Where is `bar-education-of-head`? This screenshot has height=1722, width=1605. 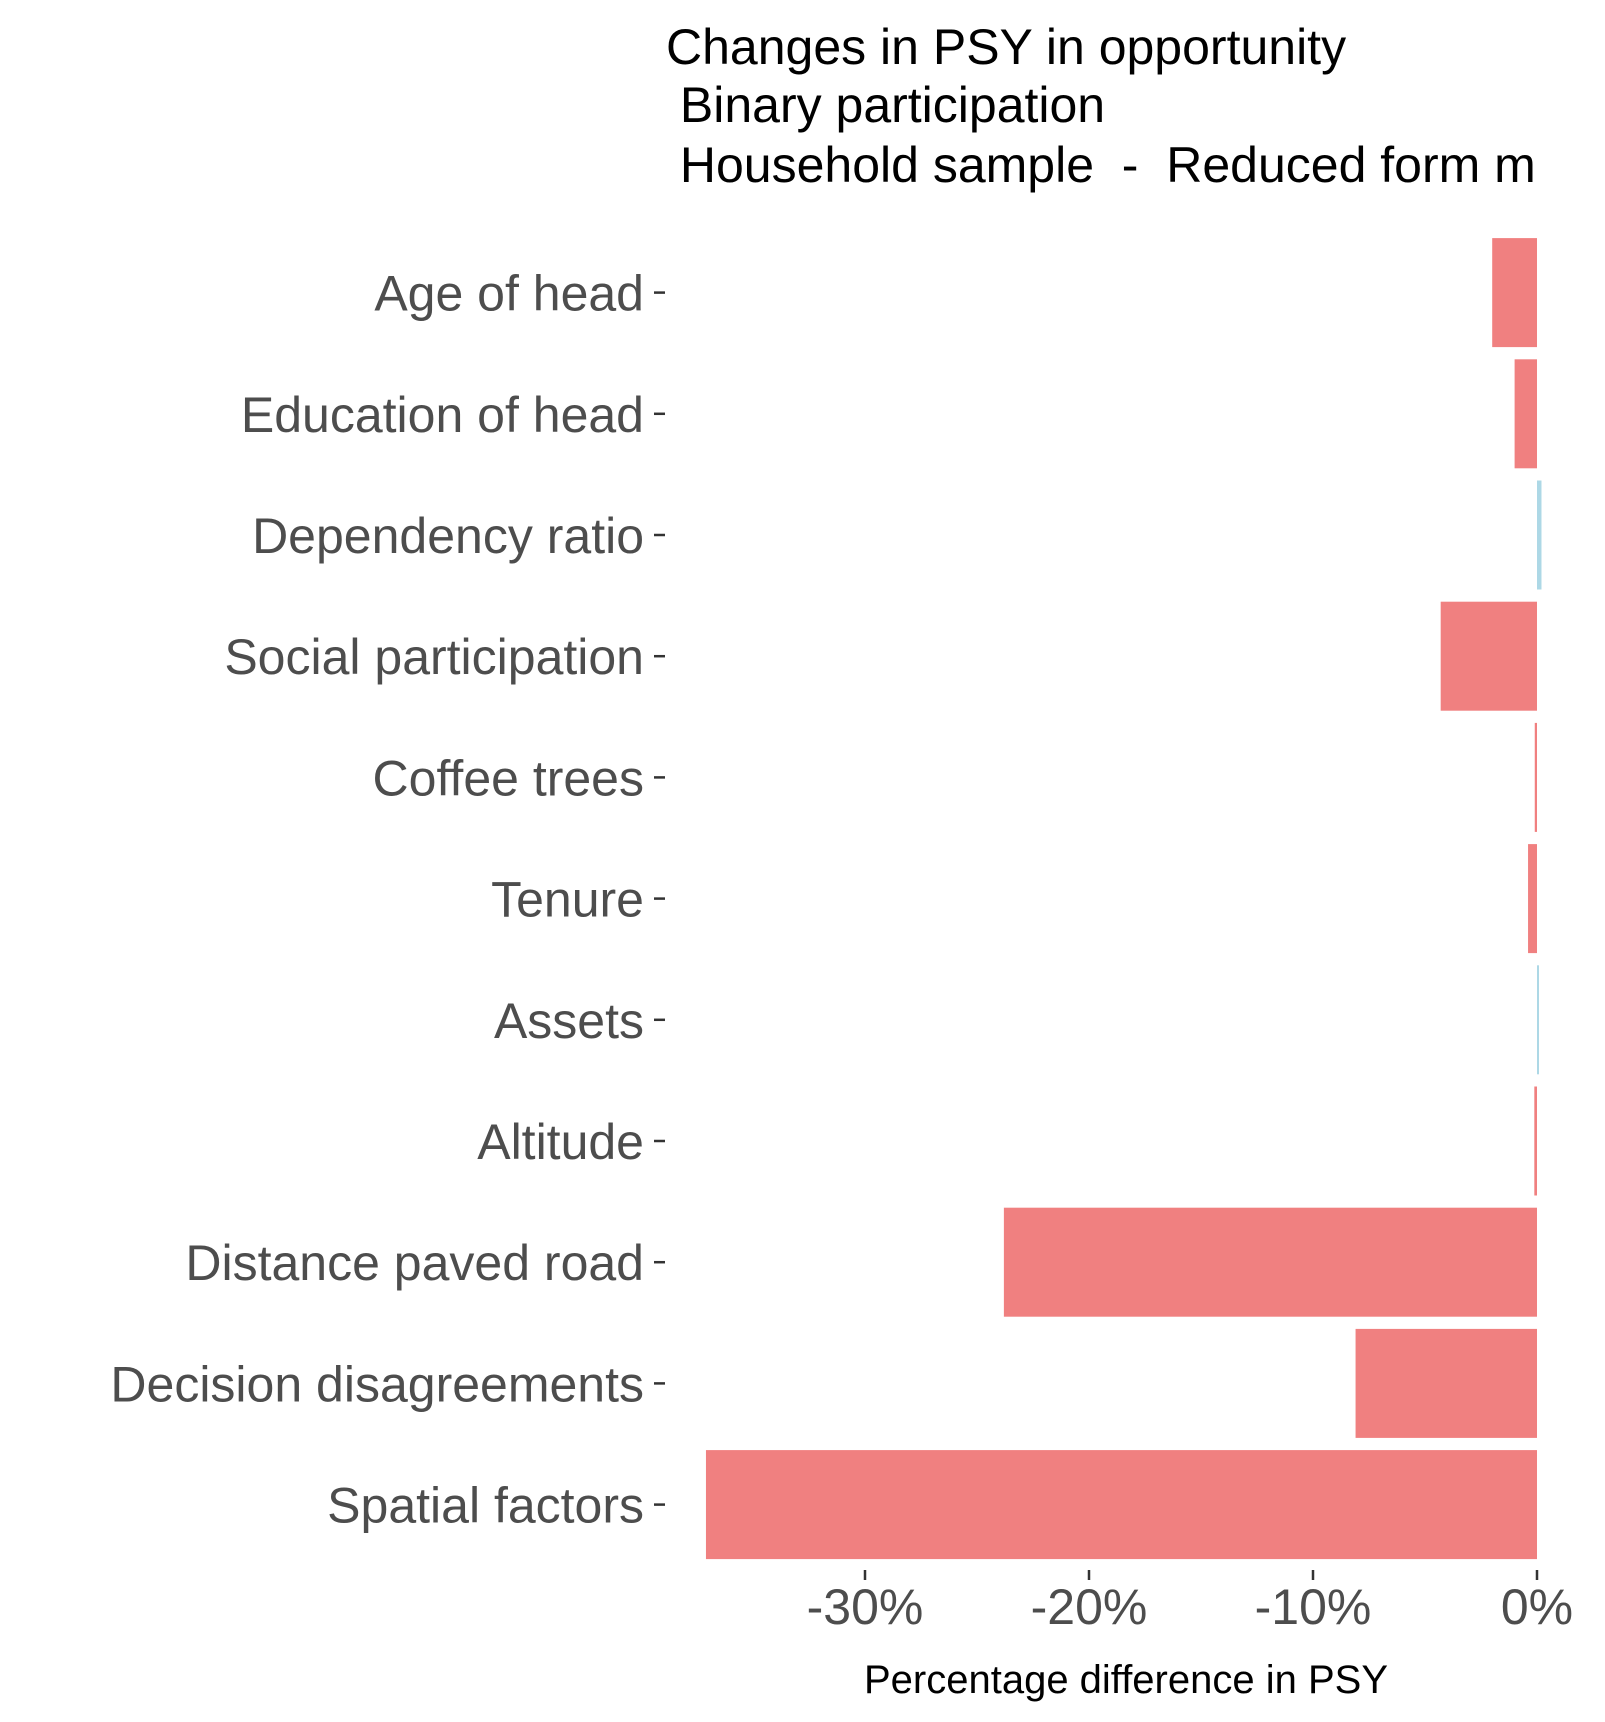
bar-education-of-head is located at coordinates (1525, 414).